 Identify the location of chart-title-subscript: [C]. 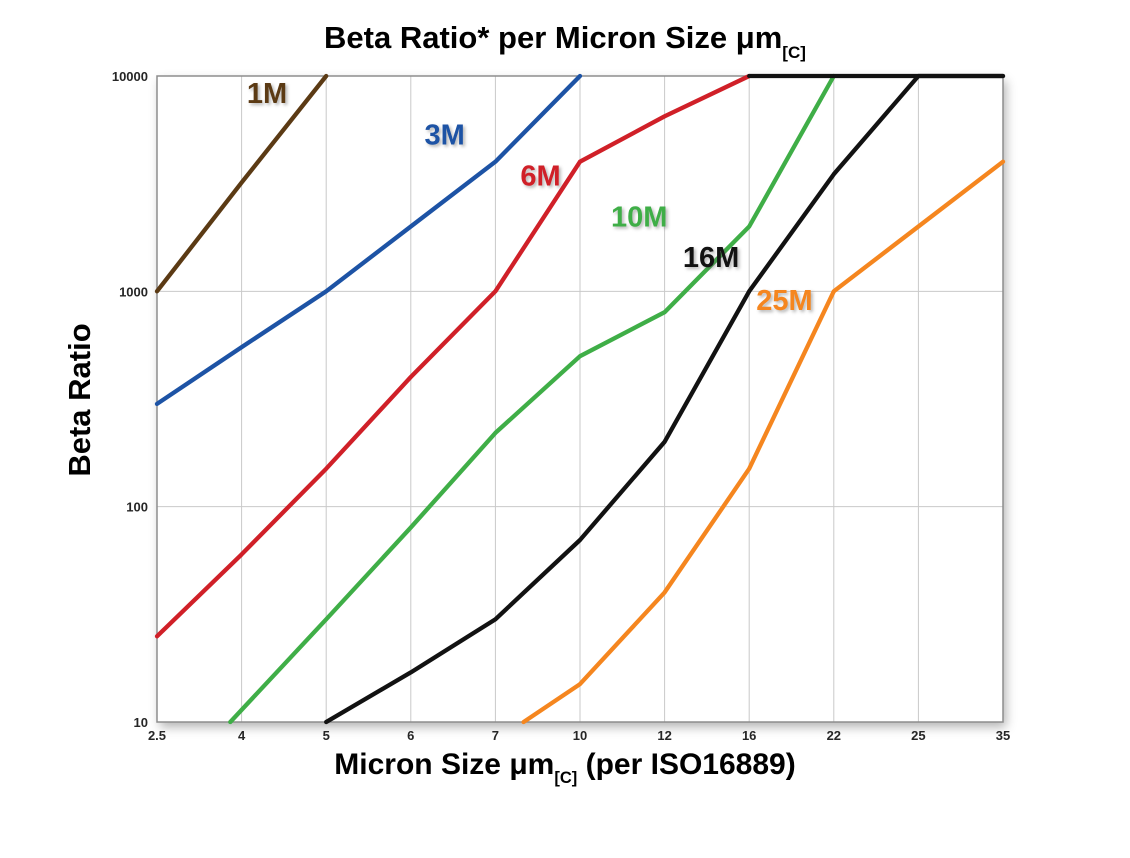
(794, 52).